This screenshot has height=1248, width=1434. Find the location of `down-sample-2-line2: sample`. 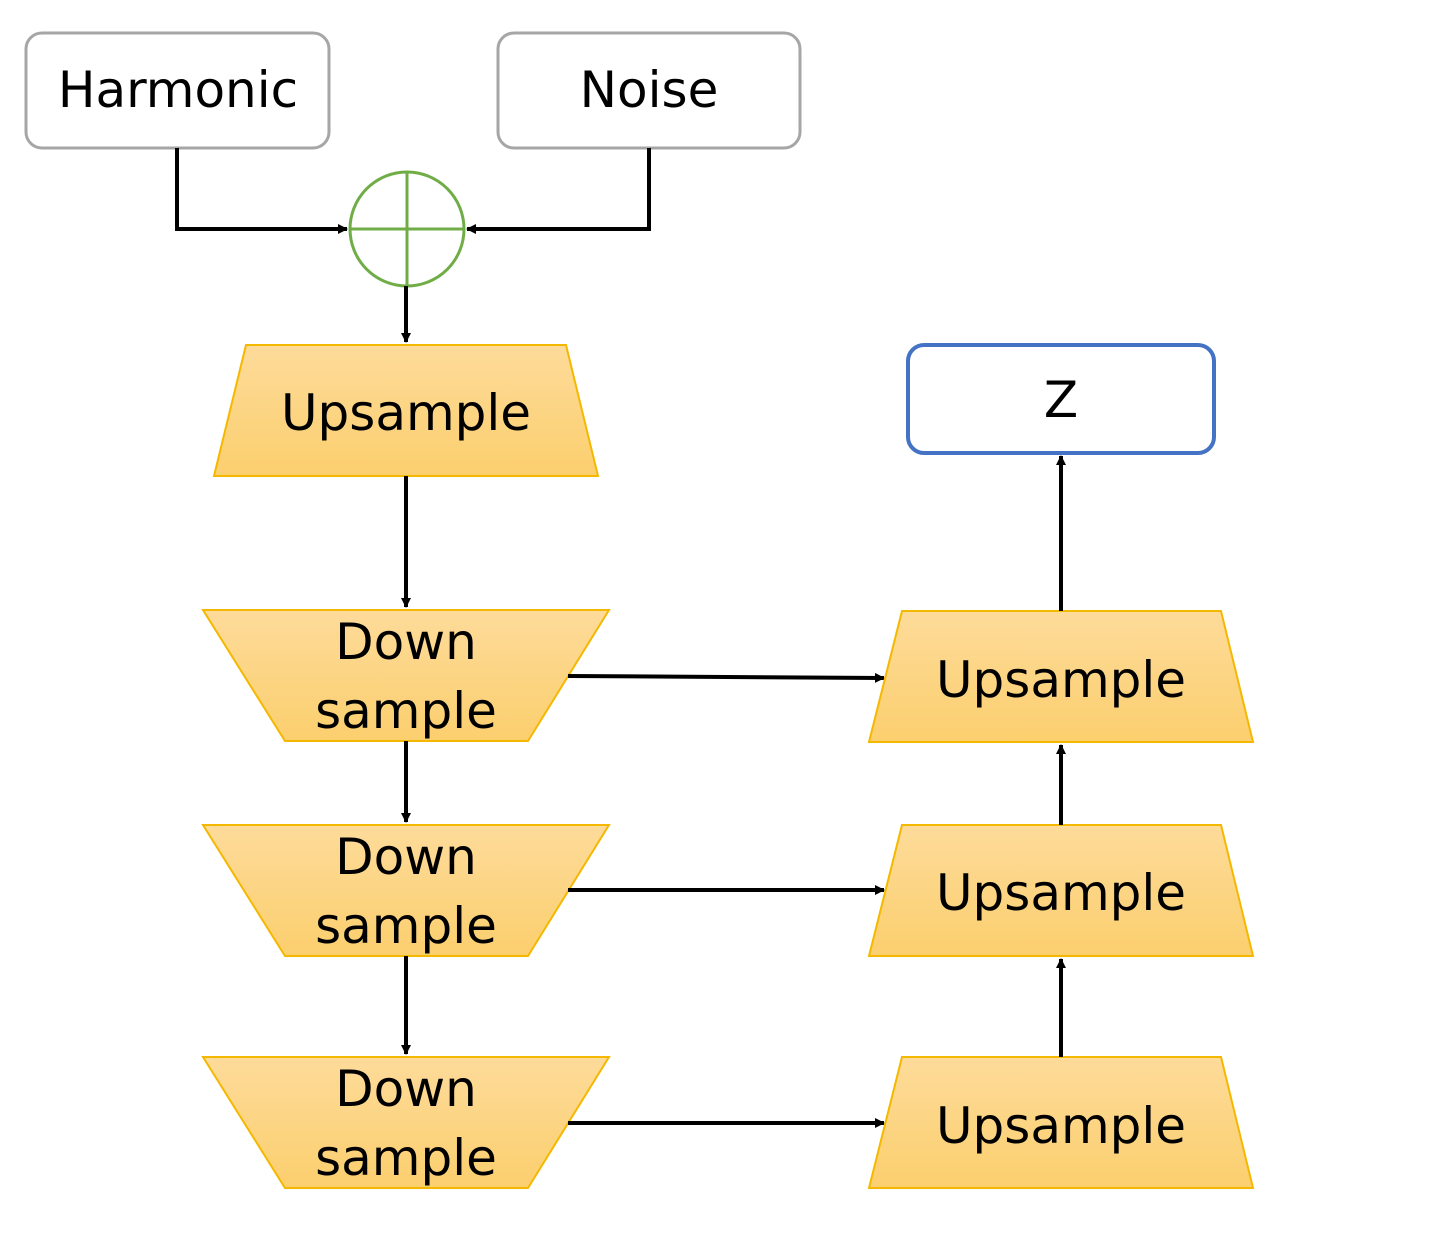

down-sample-2-line2: sample is located at coordinates (406, 926).